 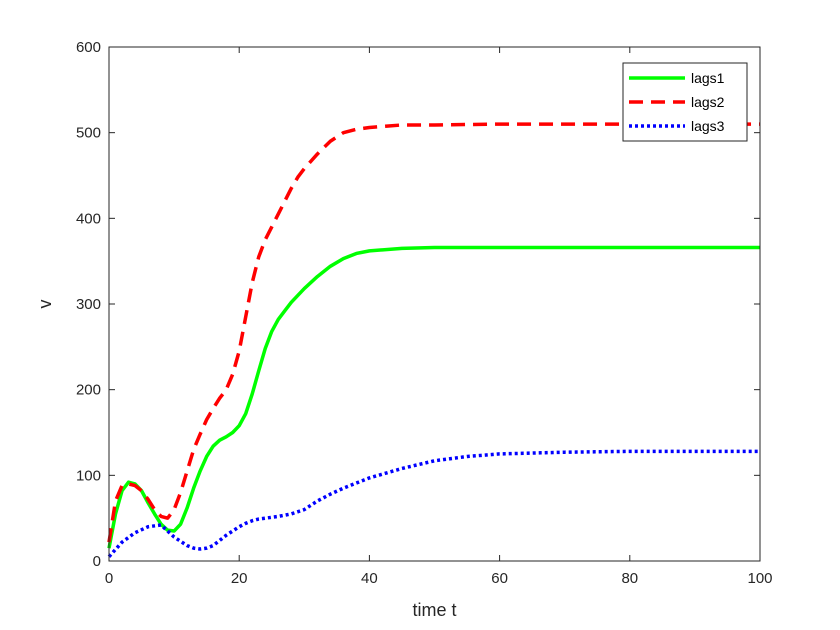 What do you see at coordinates (685, 102) in the screenshot?
I see `legend: lags1 lags2 lags3` at bounding box center [685, 102].